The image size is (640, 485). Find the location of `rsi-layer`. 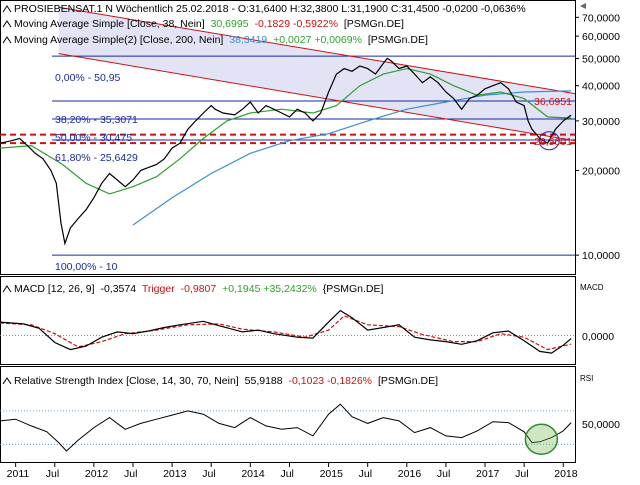

rsi-layer is located at coordinates (287, 429).